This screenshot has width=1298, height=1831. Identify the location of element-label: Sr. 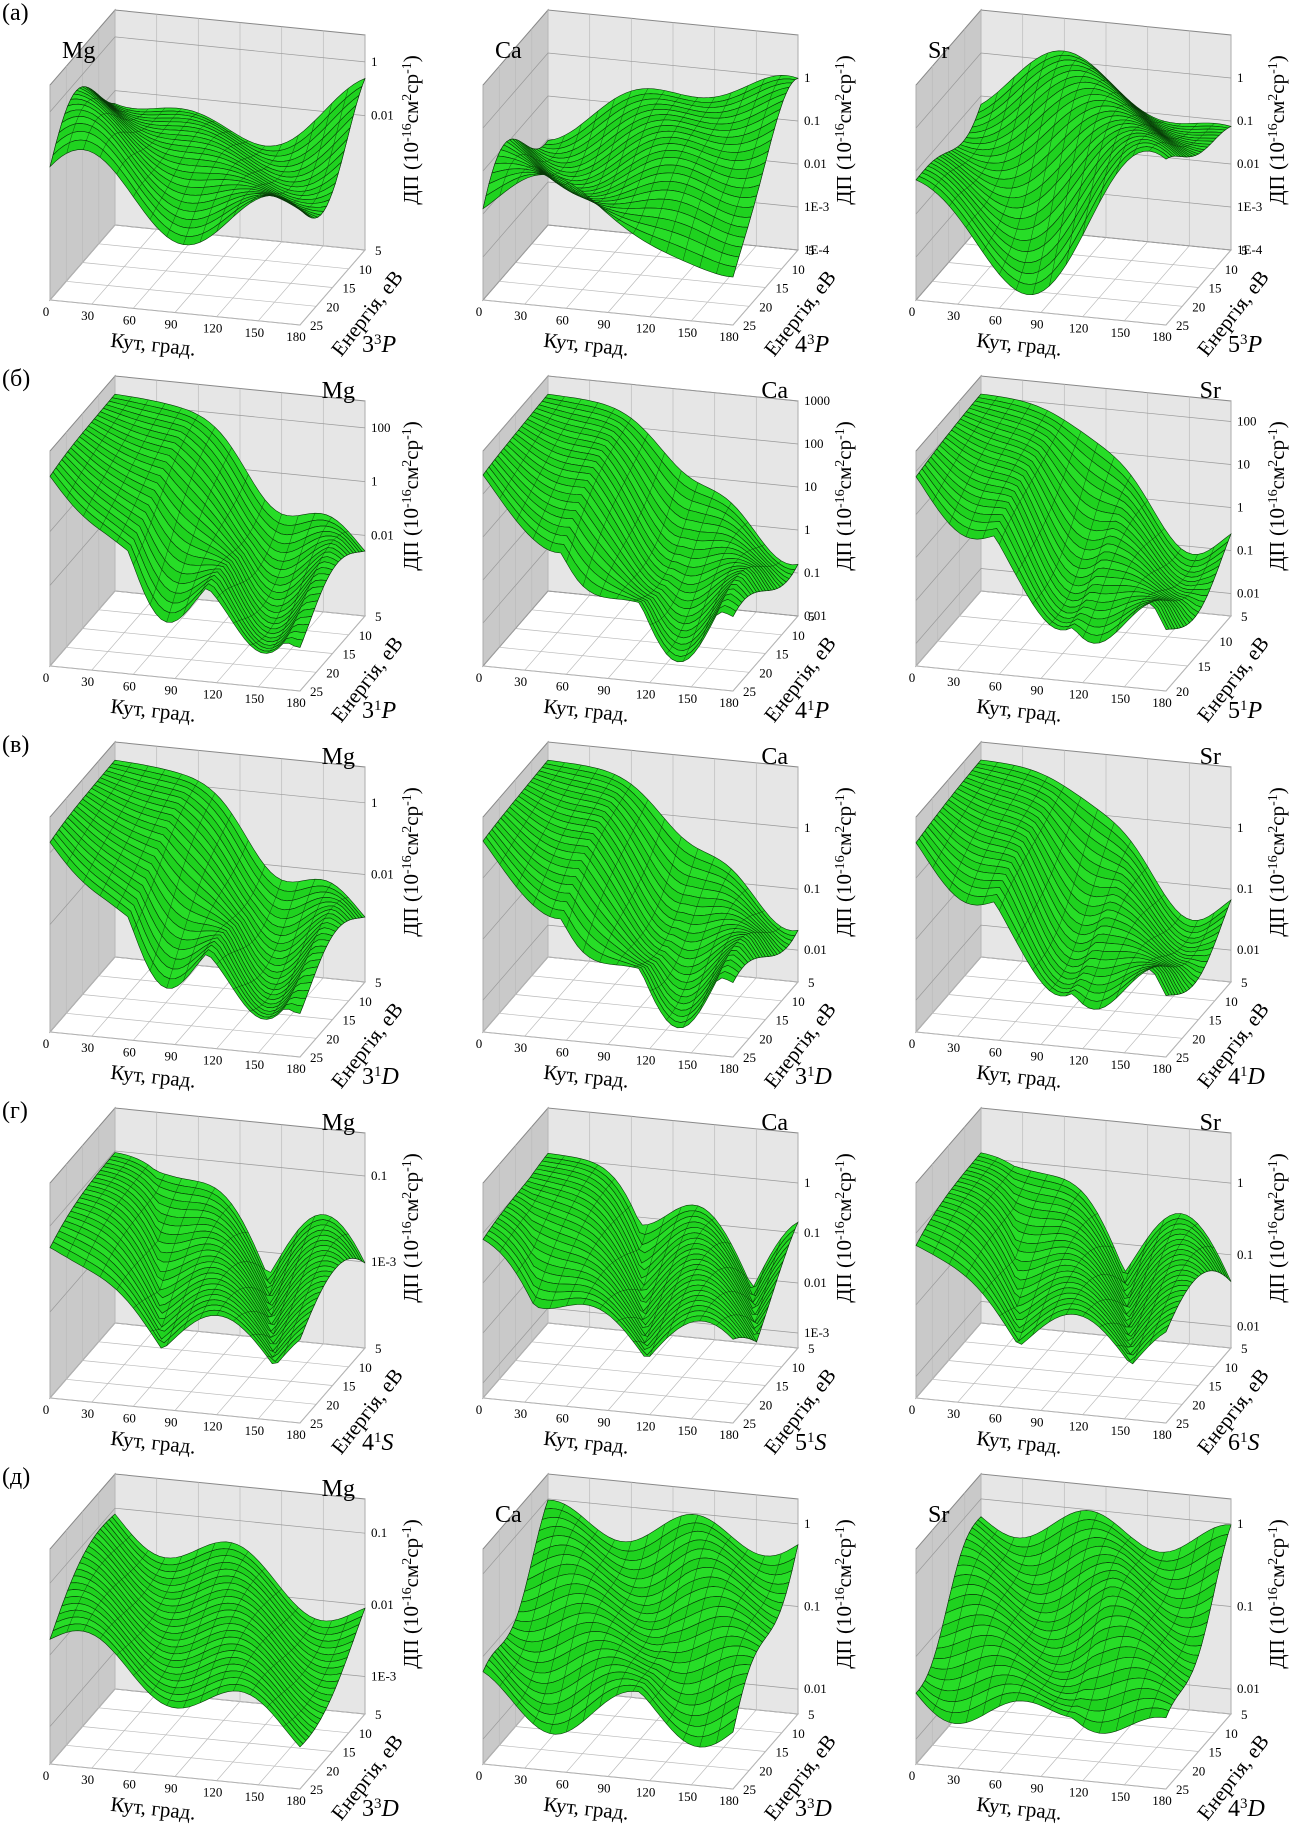
(938, 1515).